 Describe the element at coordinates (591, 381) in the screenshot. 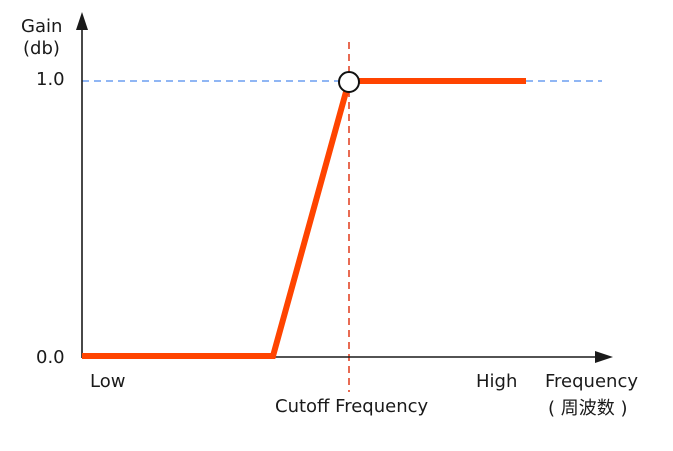

I see `x-axis-label-line1: Frequency` at that location.